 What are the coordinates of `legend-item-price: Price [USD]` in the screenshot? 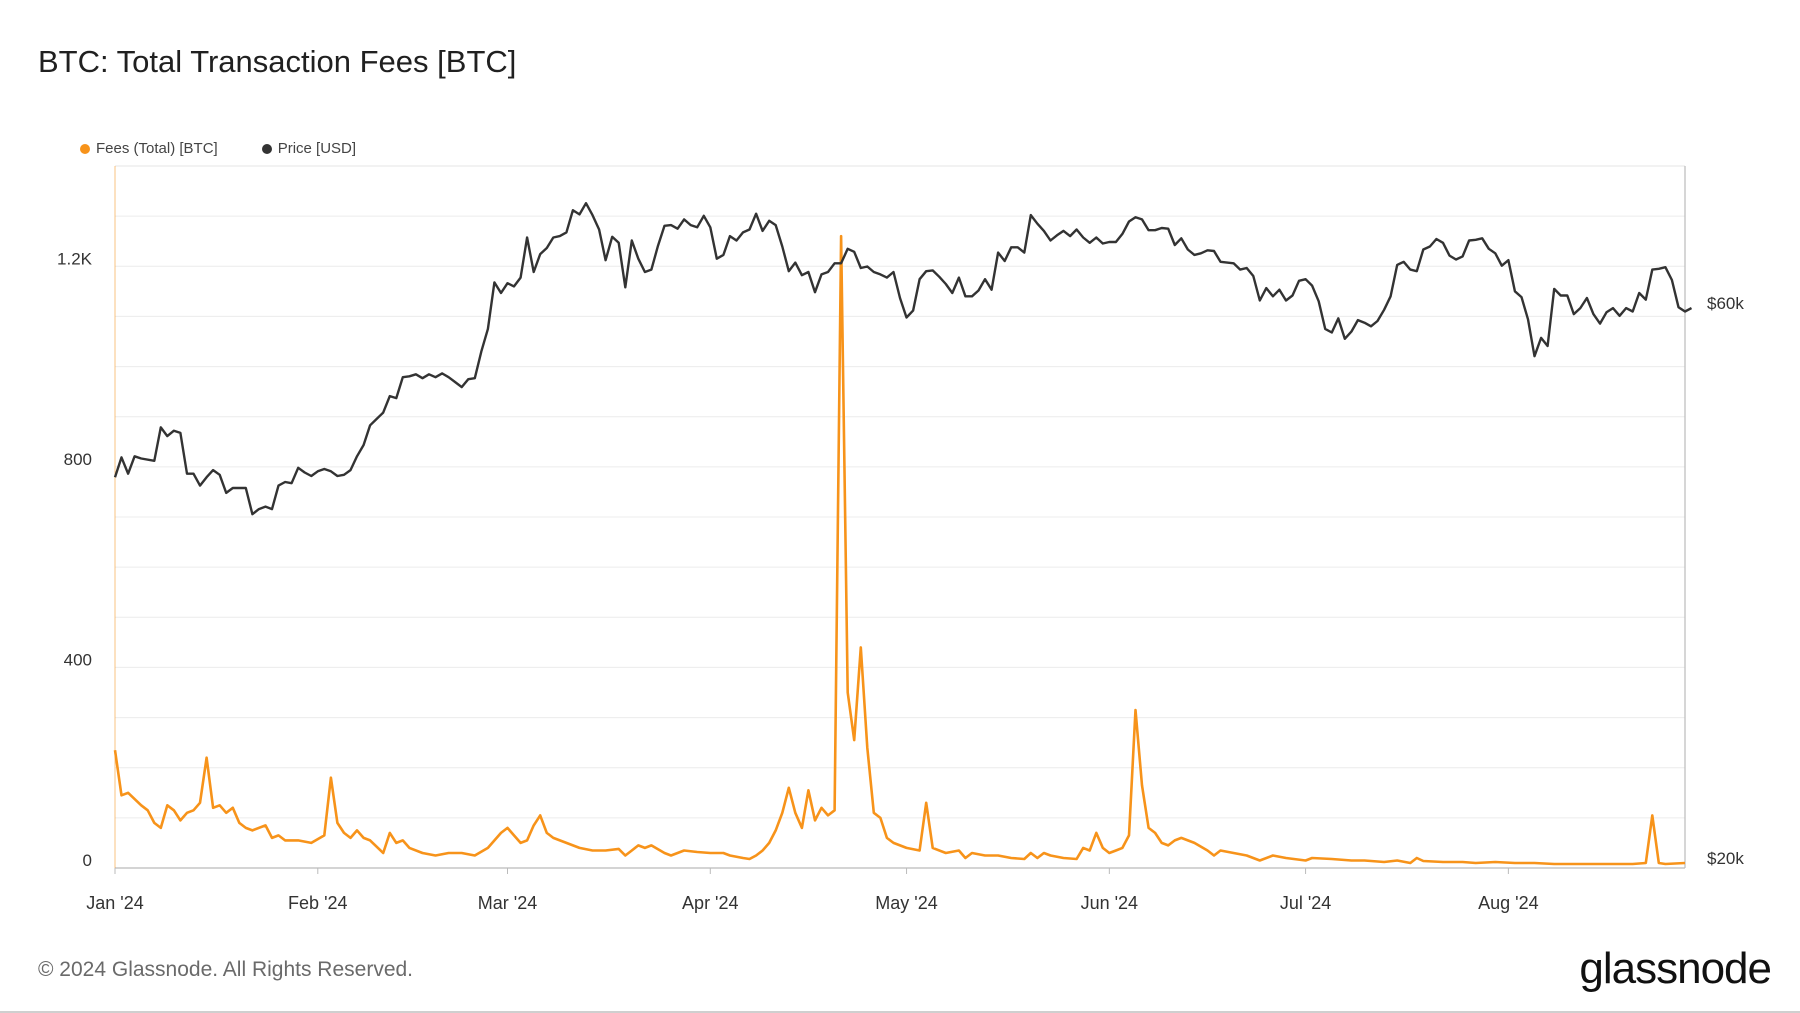 It's located at (309, 148).